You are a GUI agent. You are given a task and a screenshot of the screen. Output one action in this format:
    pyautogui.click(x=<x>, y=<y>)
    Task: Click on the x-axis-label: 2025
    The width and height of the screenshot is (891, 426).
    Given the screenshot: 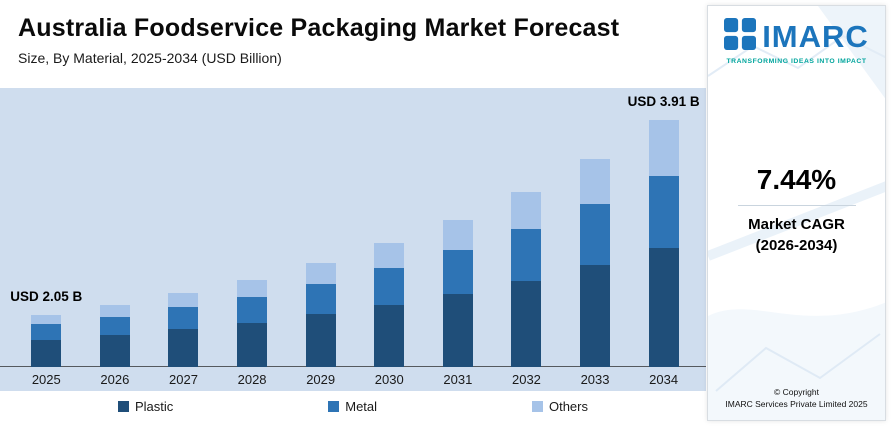 What is the action you would take?
    pyautogui.click(x=46, y=379)
    